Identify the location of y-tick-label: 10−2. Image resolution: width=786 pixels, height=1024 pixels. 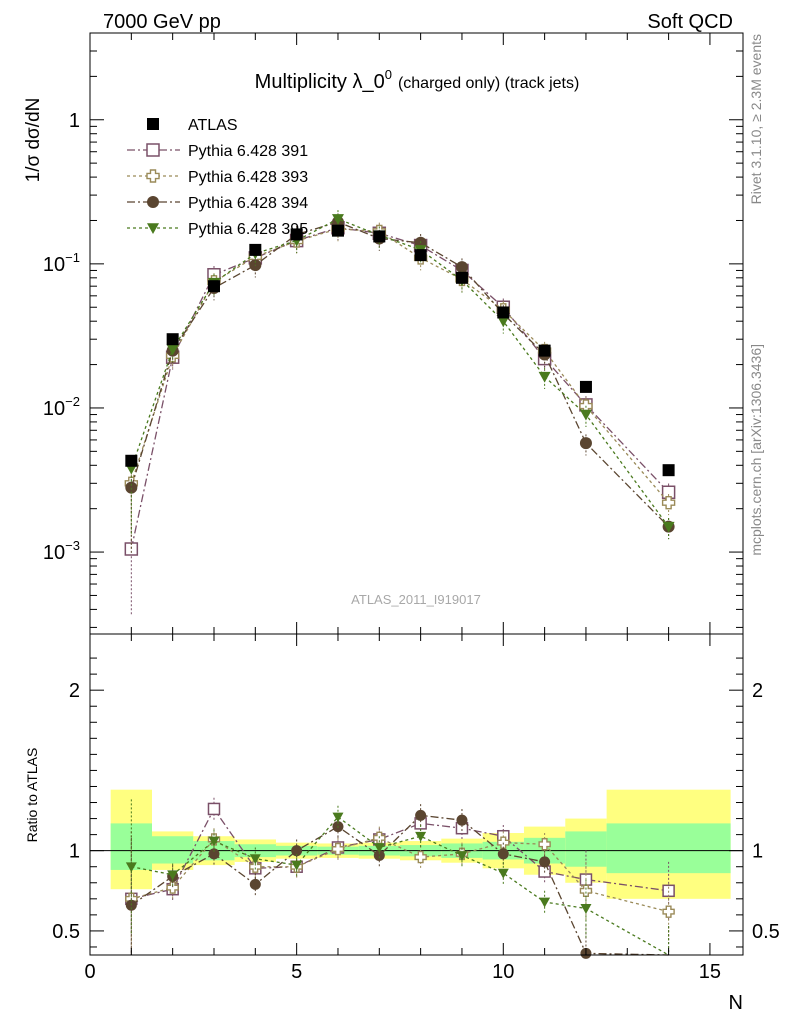
(61, 407).